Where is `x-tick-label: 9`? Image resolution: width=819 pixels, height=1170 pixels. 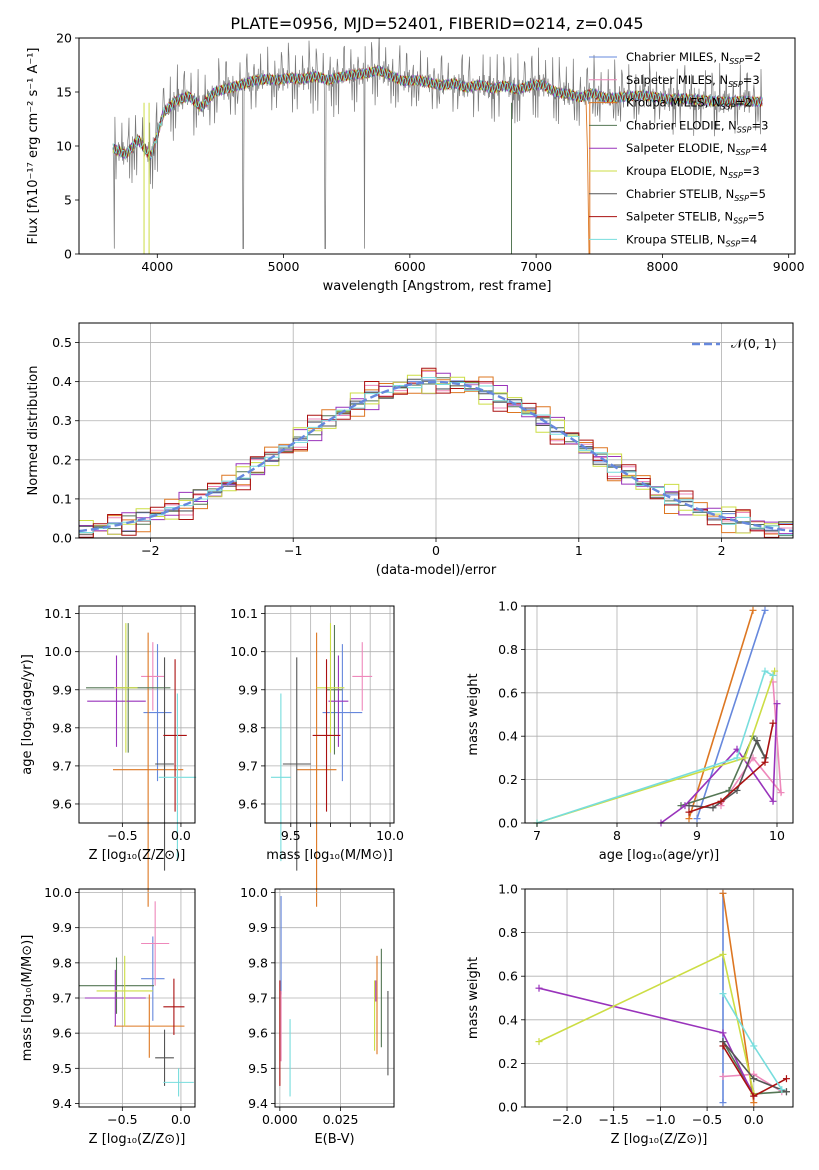
x-tick-label: 9 is located at coordinates (697, 835).